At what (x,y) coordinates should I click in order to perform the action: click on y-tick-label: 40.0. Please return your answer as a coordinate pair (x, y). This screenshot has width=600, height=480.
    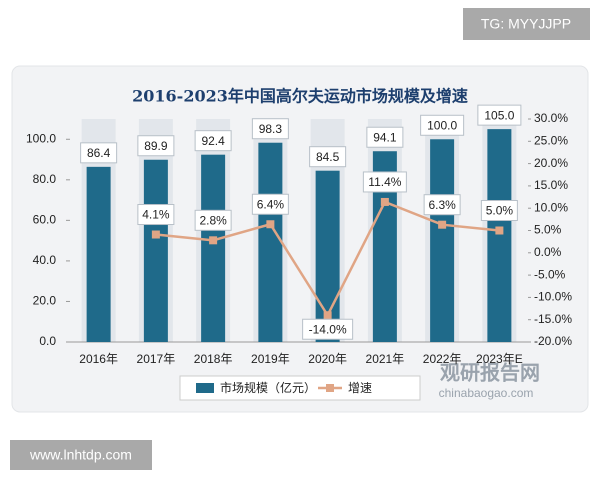
    Looking at the image, I should click on (45, 260).